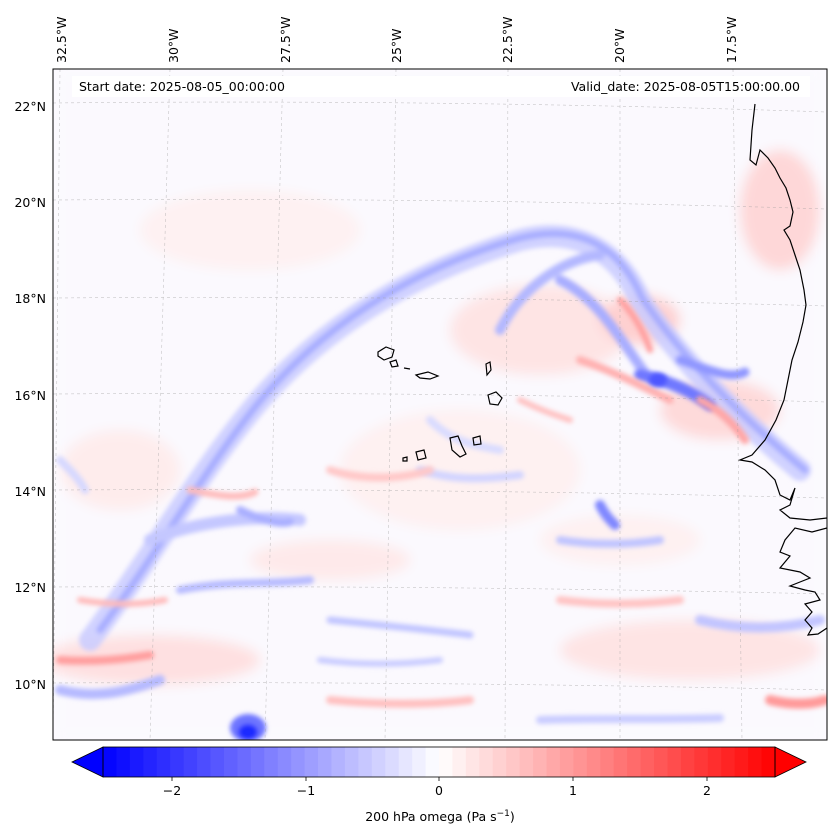 The width and height of the screenshot is (837, 839). I want to click on latitude-labels: 22°N 20°N 18°N 16°N 14°N 12°N 10°N, so click(30, 395).